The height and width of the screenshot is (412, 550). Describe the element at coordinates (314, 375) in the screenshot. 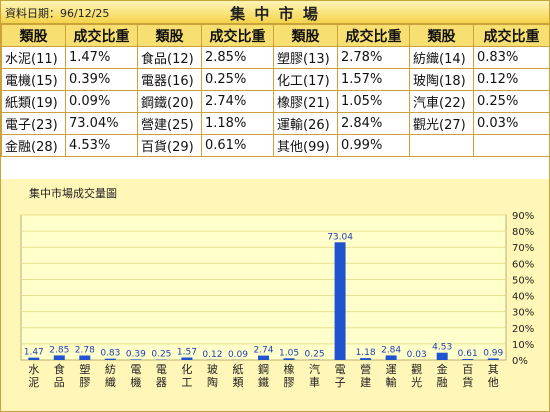

I see `x-tick-label: 汽車` at that location.